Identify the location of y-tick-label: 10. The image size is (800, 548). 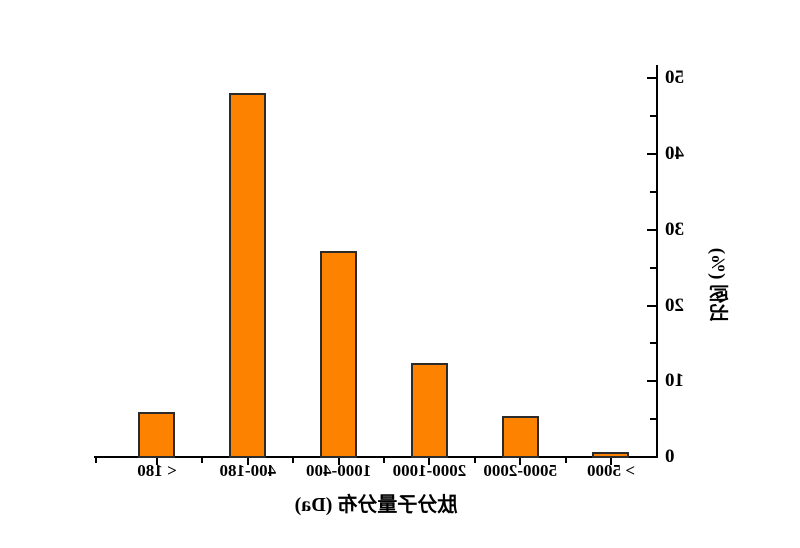
(674, 381).